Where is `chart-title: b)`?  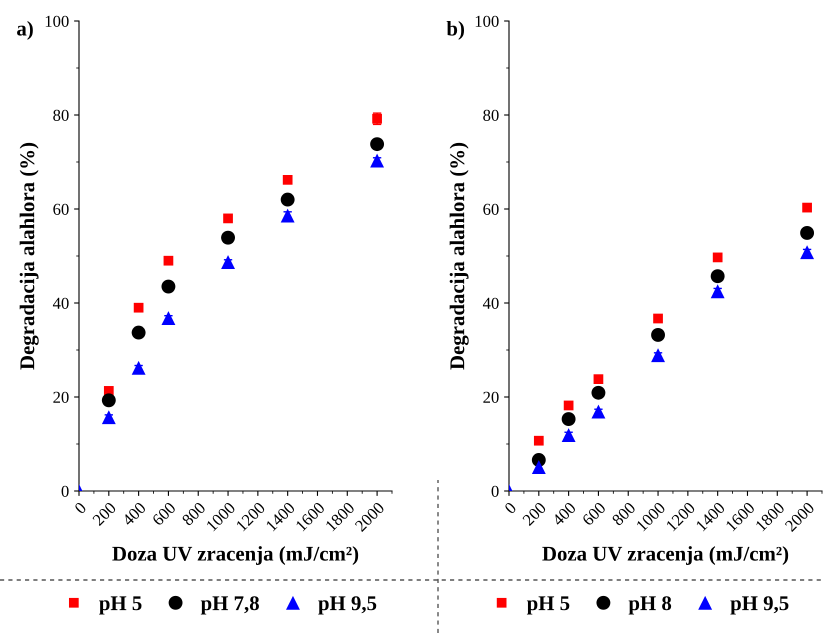 chart-title: b) is located at coordinates (455, 30).